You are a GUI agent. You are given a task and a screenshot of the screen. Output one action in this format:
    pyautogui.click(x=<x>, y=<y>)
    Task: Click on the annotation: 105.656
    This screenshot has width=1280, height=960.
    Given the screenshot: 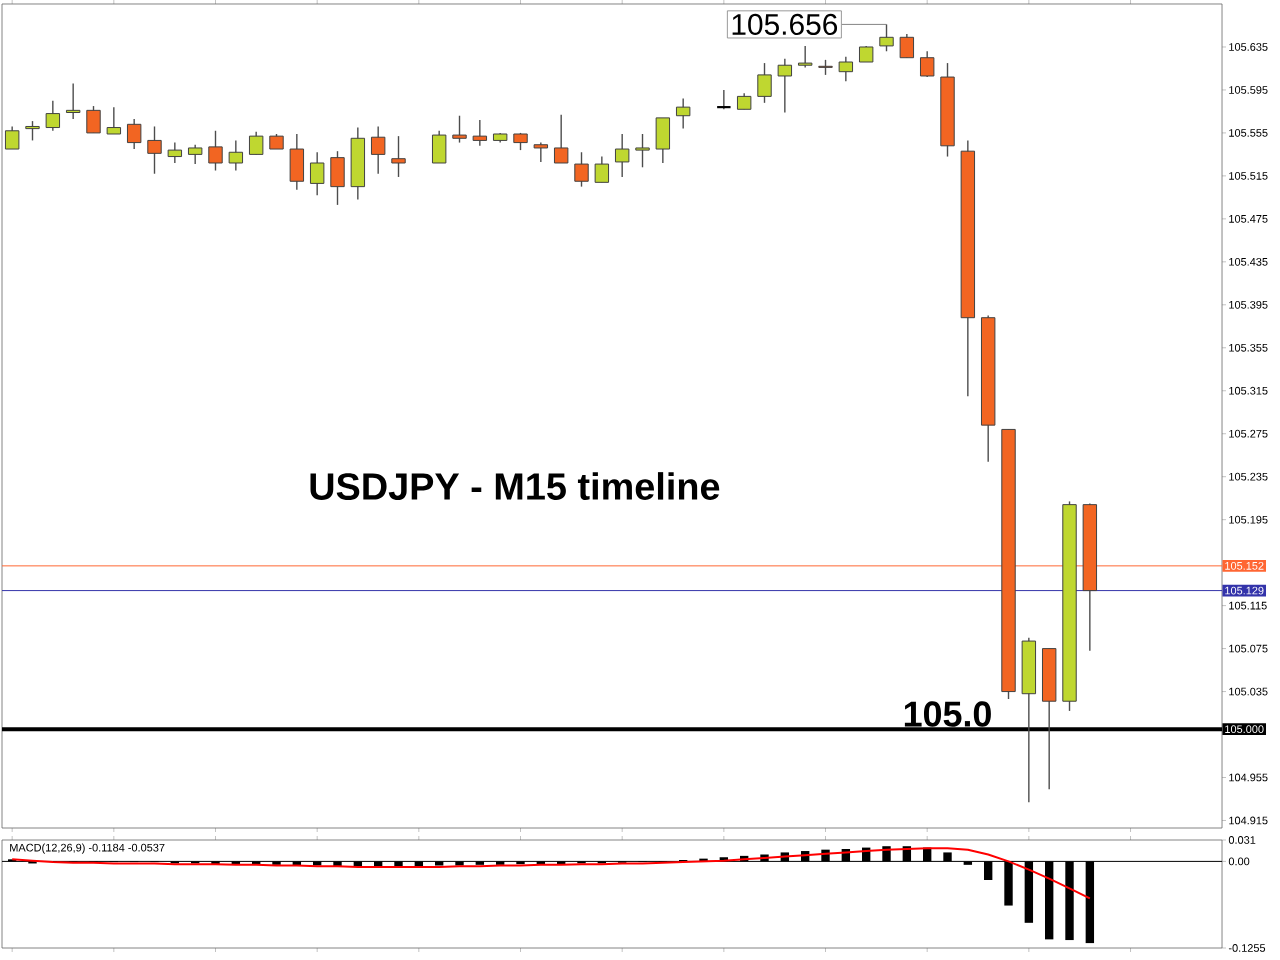 What is the action you would take?
    pyautogui.click(x=785, y=24)
    